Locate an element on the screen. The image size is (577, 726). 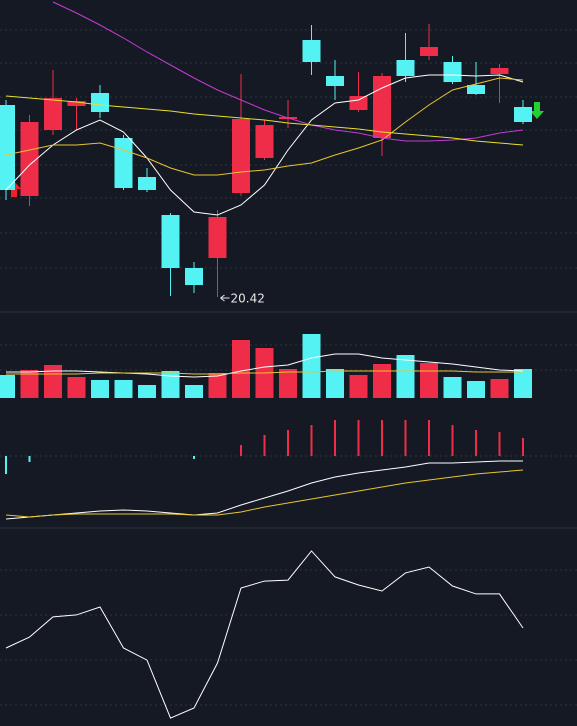
low-label: 20.42 is located at coordinates (248, 299).